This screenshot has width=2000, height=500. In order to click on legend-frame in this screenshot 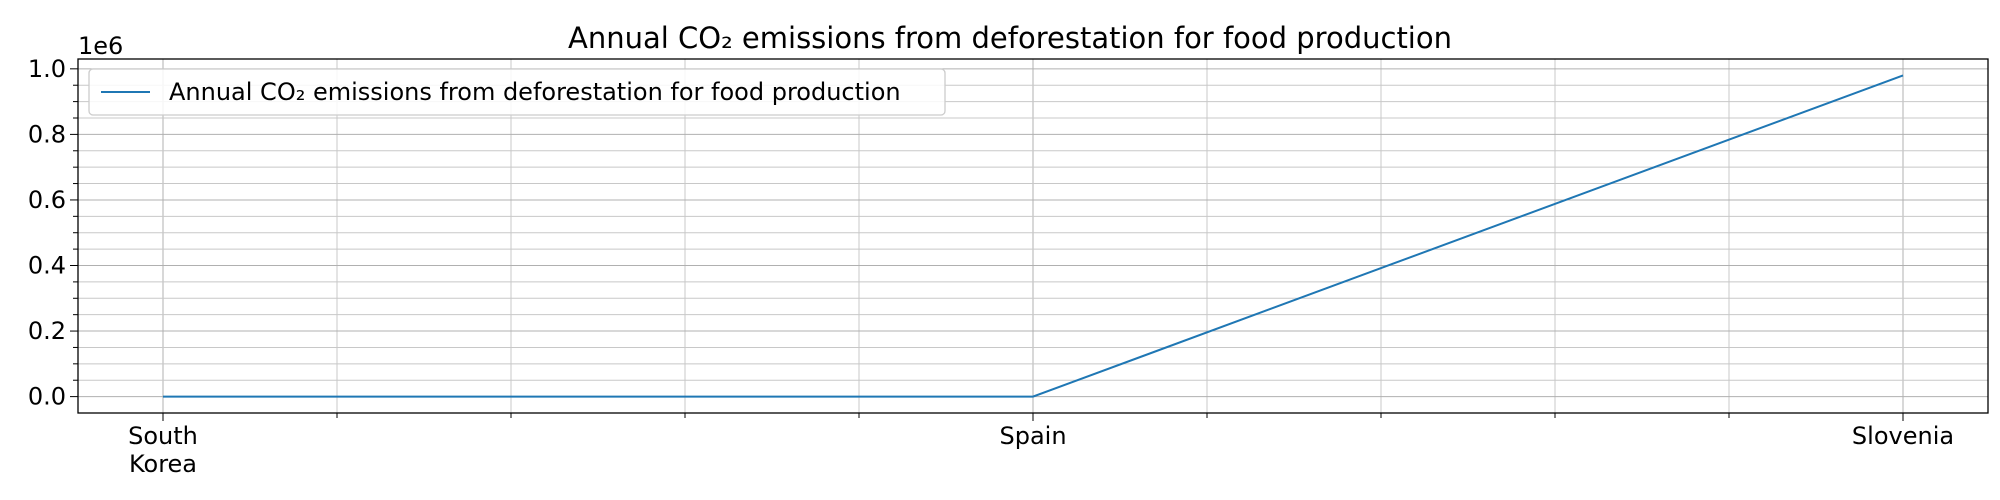, I will do `click(517, 92)`.